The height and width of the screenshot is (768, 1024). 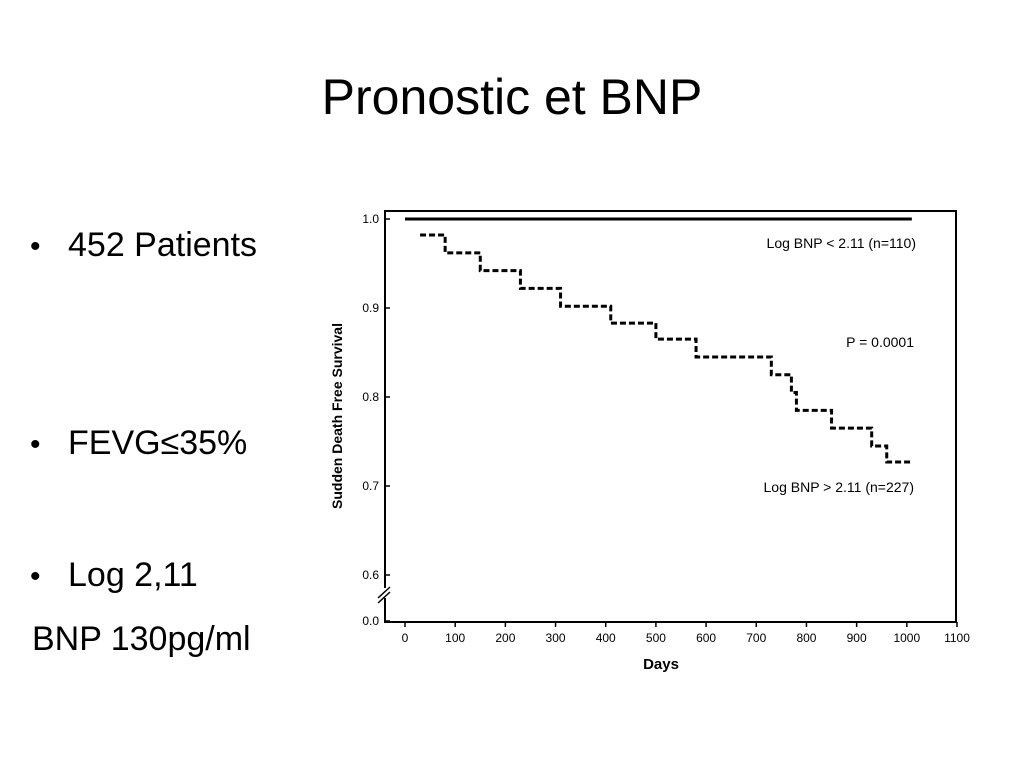 I want to click on x-tick-label: 0, so click(x=405, y=638).